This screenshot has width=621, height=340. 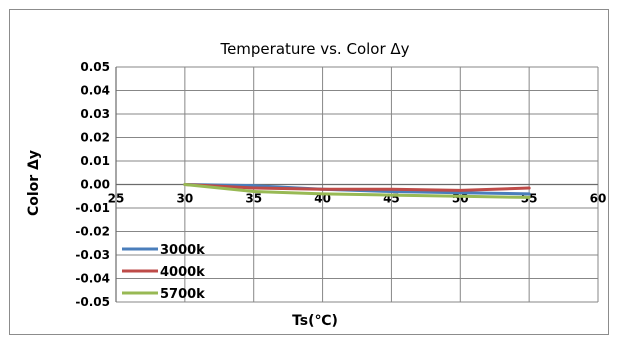 What do you see at coordinates (182, 294) in the screenshot?
I see `legend-label-5700k: 5700k` at bounding box center [182, 294].